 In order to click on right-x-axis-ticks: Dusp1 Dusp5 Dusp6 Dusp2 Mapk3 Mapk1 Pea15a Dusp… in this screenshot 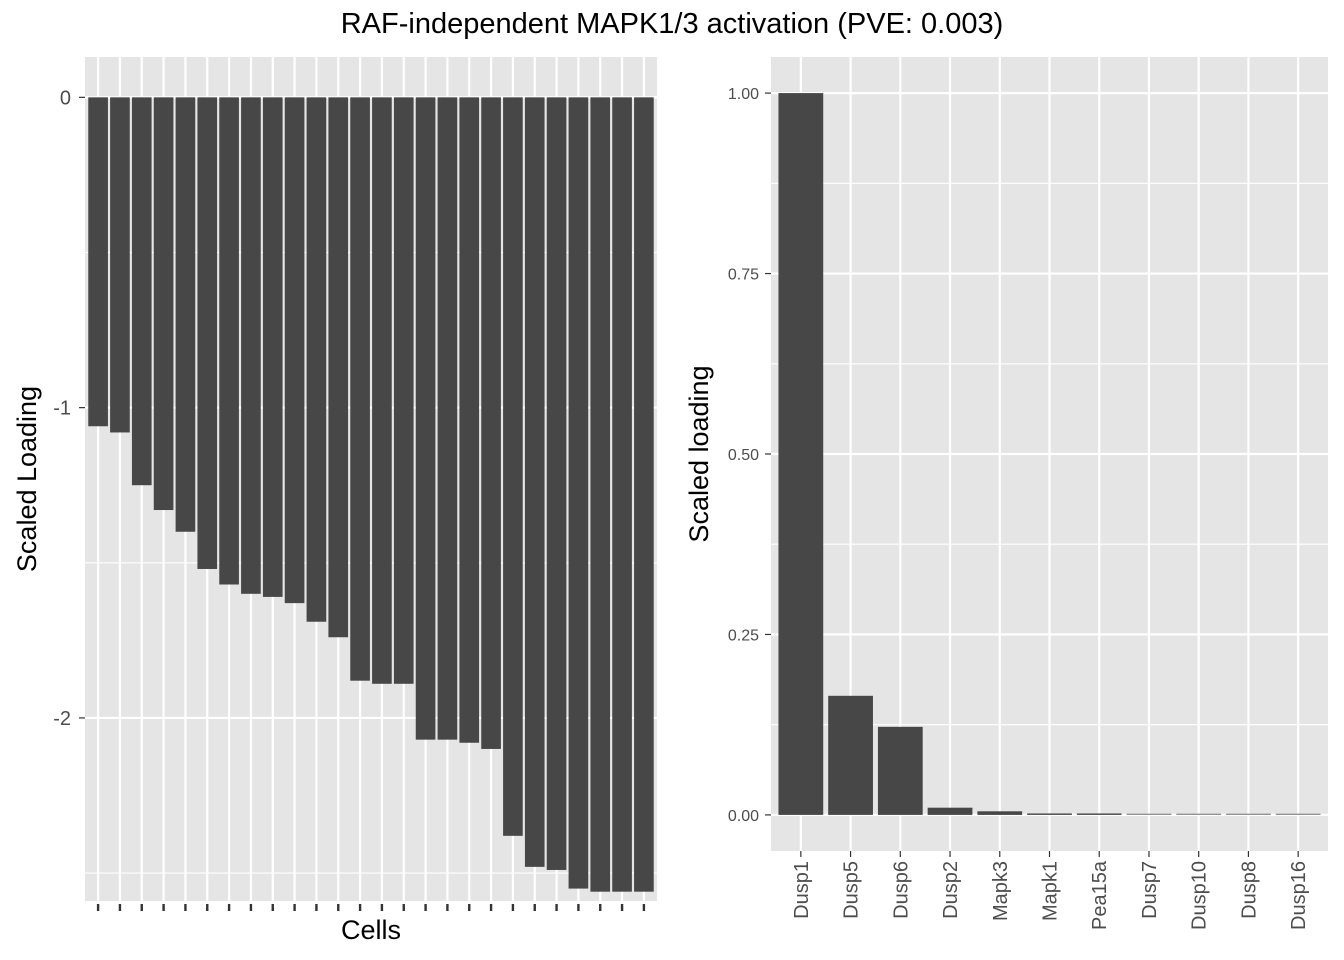, I will do `click(1050, 890)`.